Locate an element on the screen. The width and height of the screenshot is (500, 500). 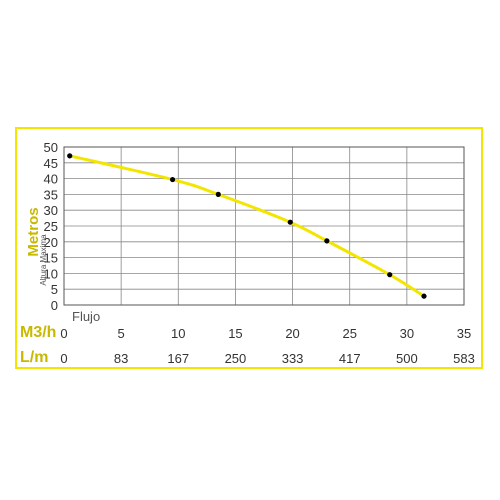
x-tick-label: 10 is located at coordinates (178, 333).